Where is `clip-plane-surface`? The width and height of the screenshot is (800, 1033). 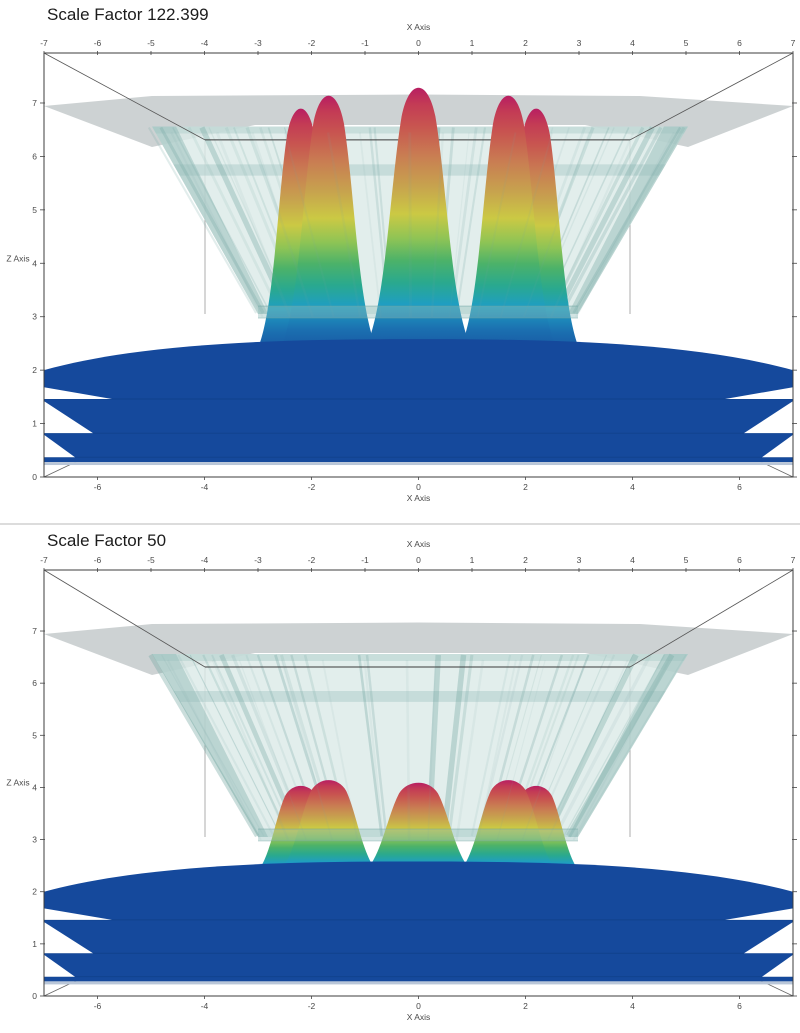 clip-plane-surface is located at coordinates (418, 649).